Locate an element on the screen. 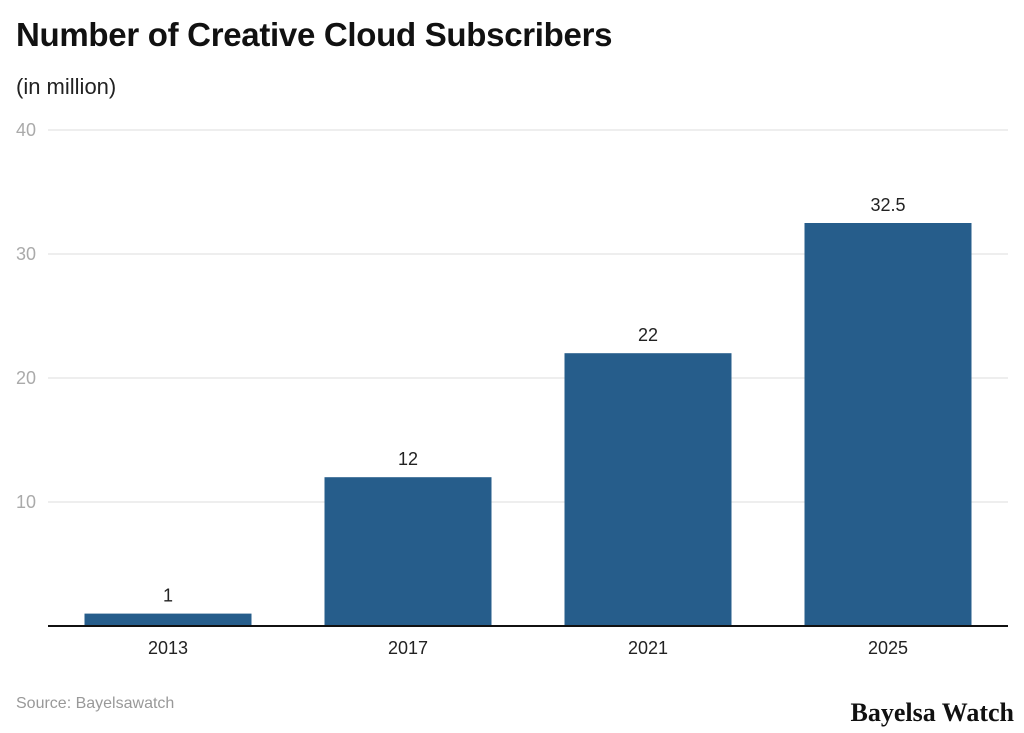  y-tick-label: 10 is located at coordinates (26, 502).